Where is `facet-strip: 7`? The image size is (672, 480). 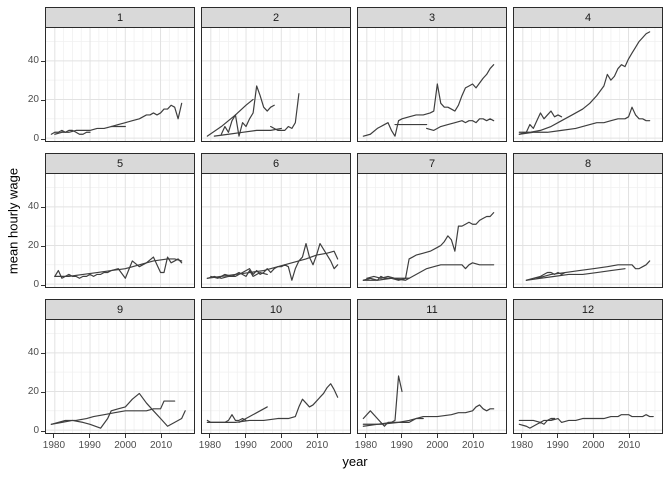
facet-strip: 7 is located at coordinates (432, 163).